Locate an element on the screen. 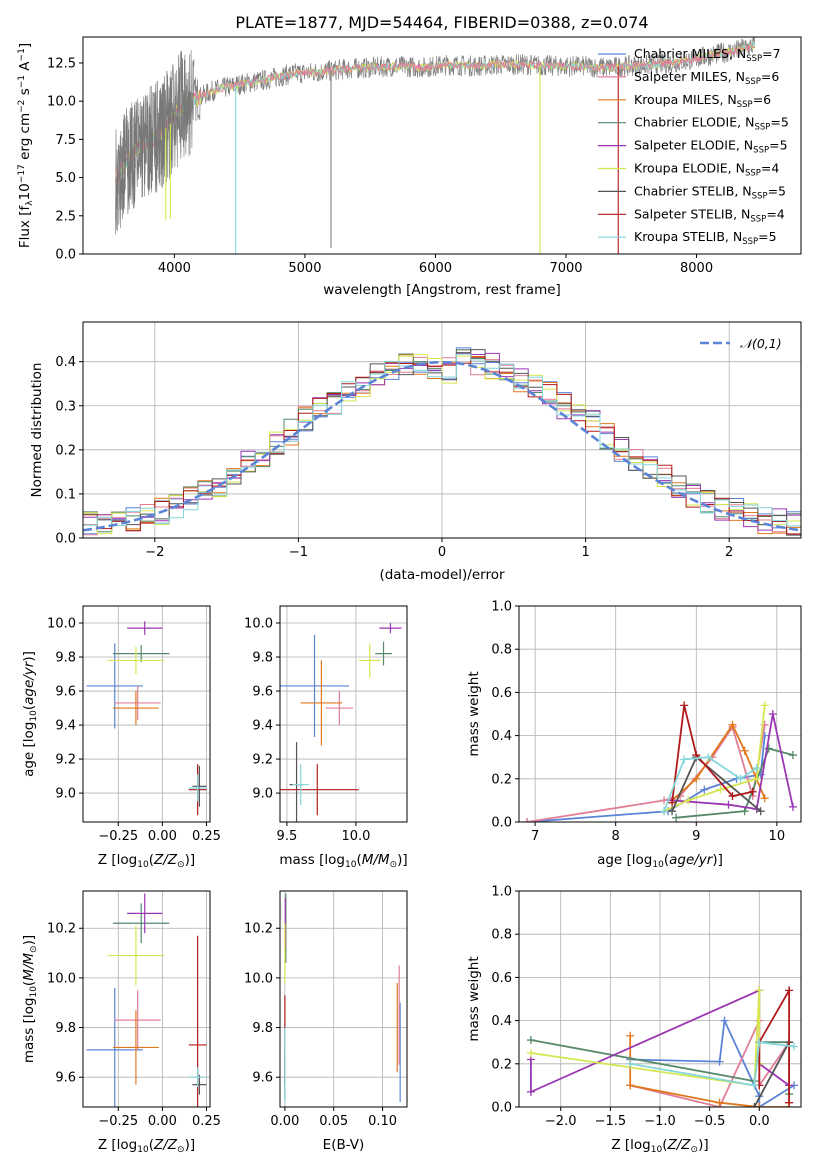 Image resolution: width=819 pixels, height=1170 pixels. x-tick-label: −0.25 is located at coordinates (118, 836).